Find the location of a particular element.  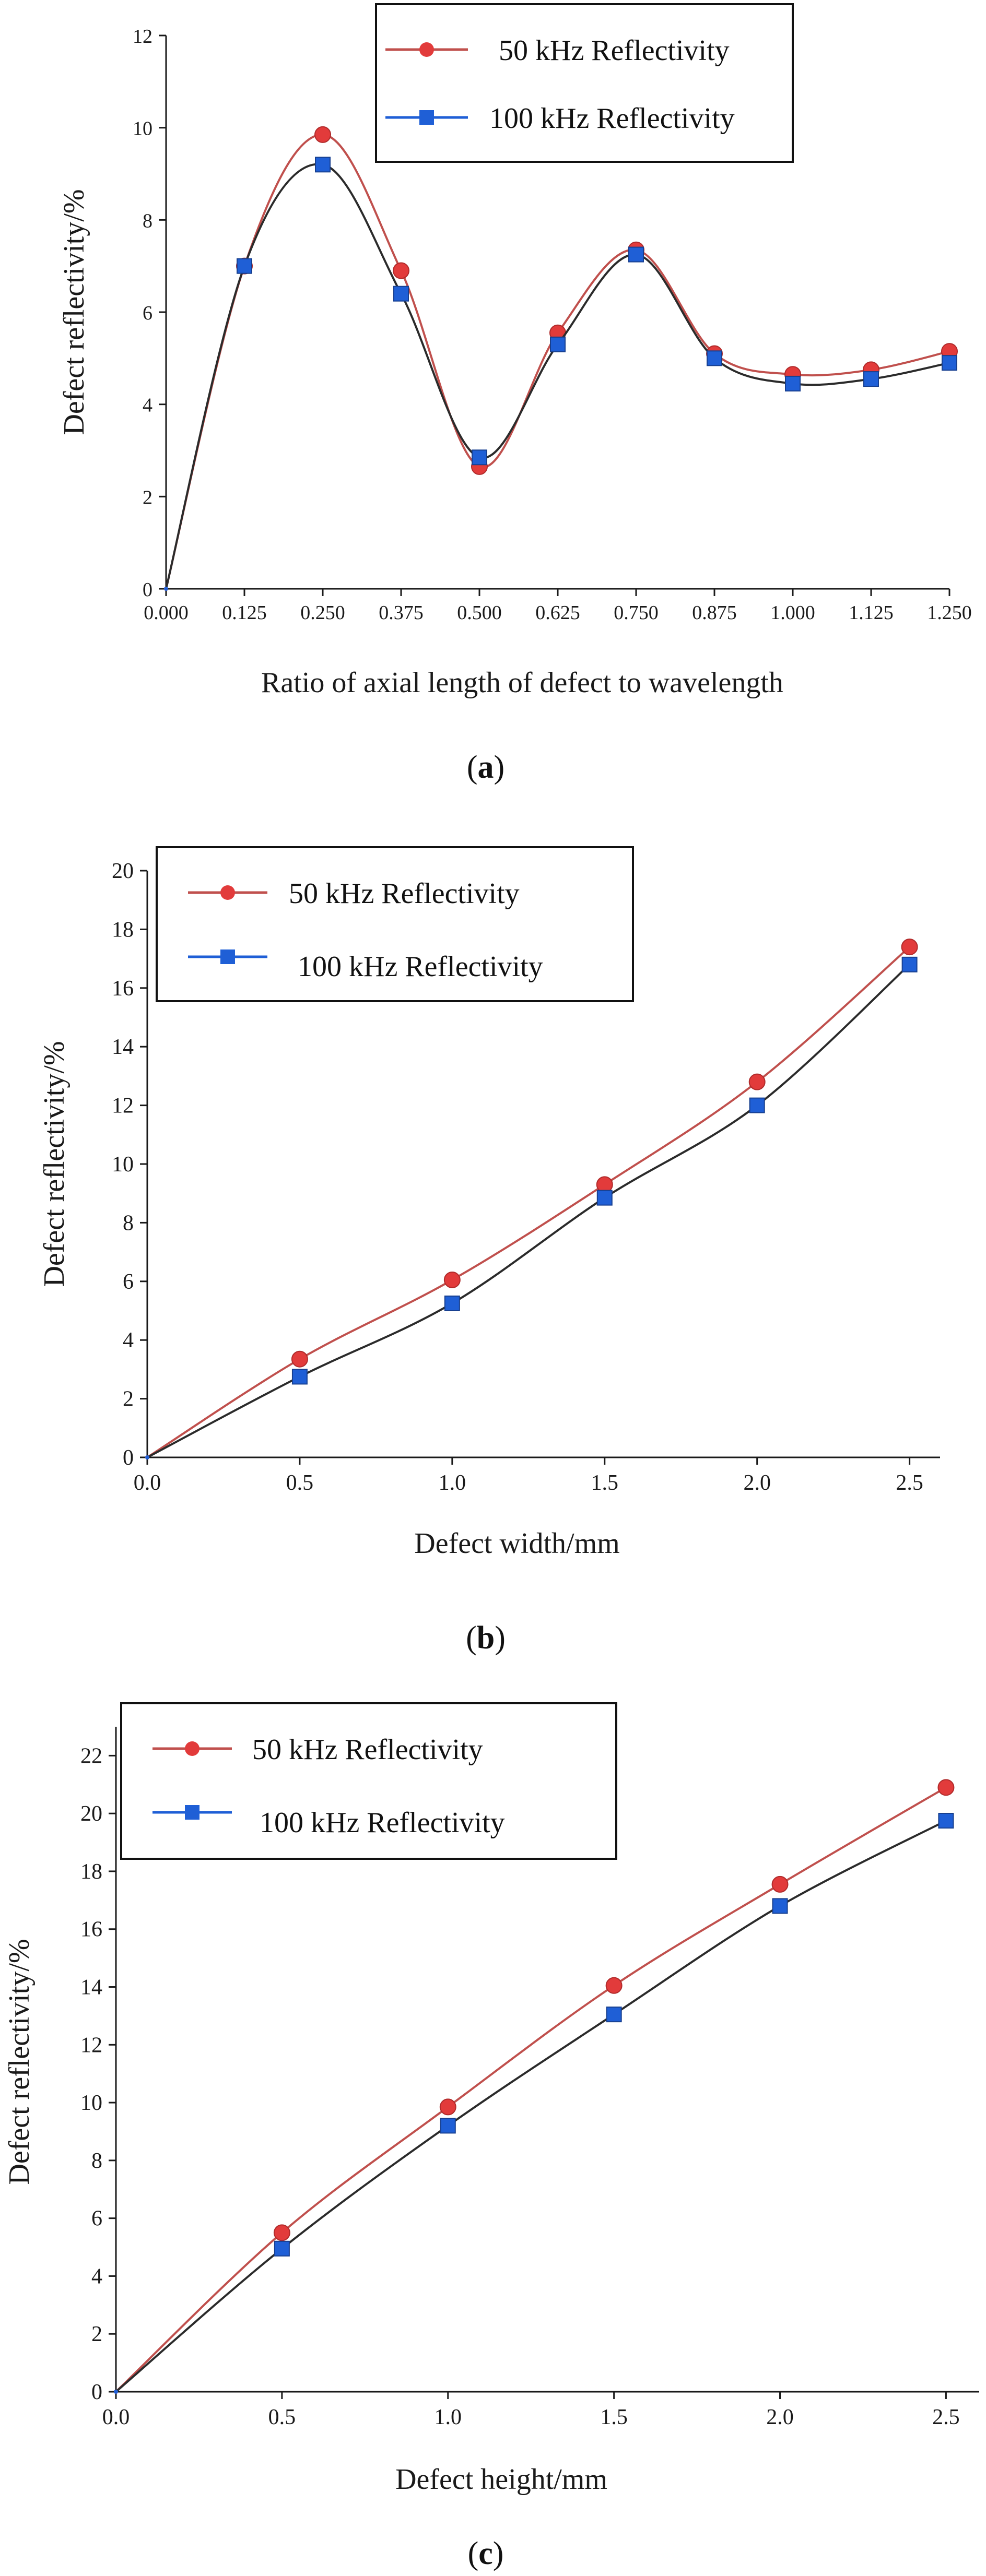

panel-c-legend-label-50khz: 50 kHz Reflectivity is located at coordinates (367, 1750).